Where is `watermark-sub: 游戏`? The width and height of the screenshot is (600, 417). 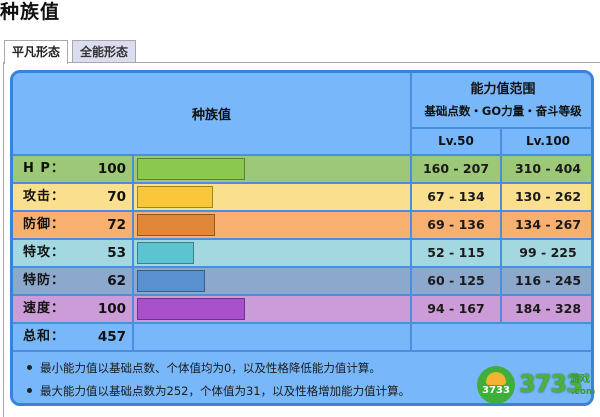
watermark-sub: 游戏 is located at coordinates (580, 379).